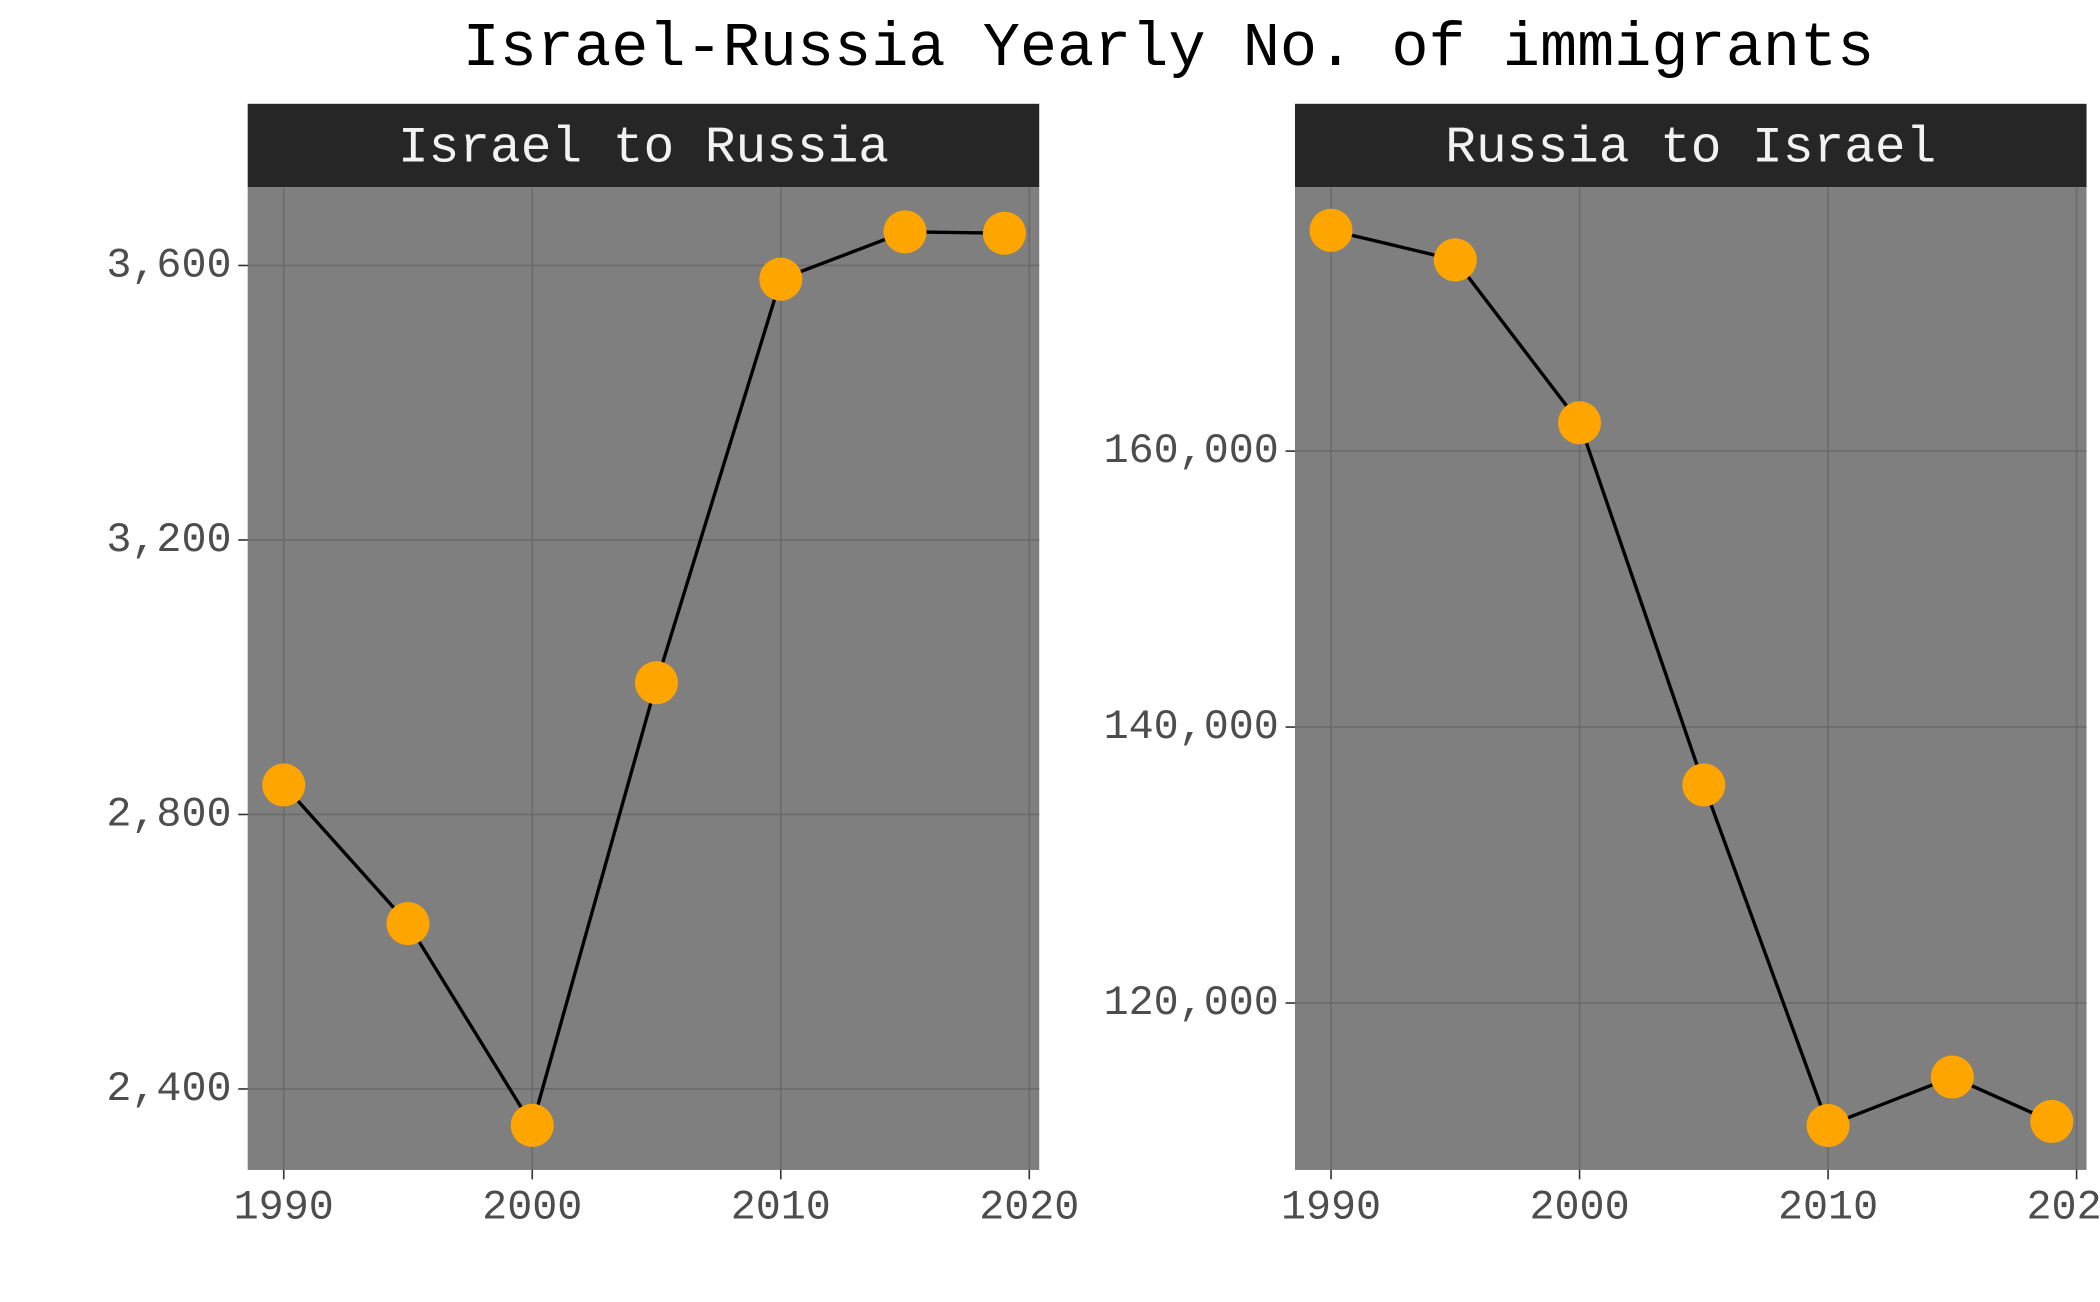  What do you see at coordinates (1191, 451) in the screenshot?
I see `y-tick-label: 160,000` at bounding box center [1191, 451].